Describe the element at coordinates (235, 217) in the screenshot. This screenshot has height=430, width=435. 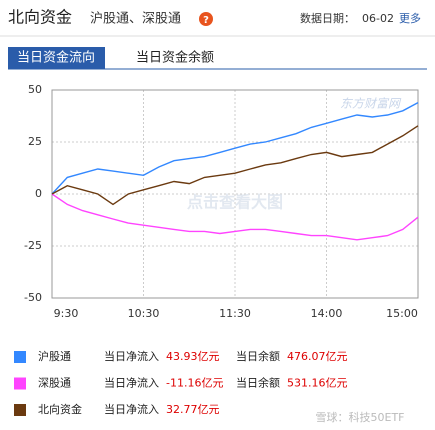
I see `series-line` at that location.